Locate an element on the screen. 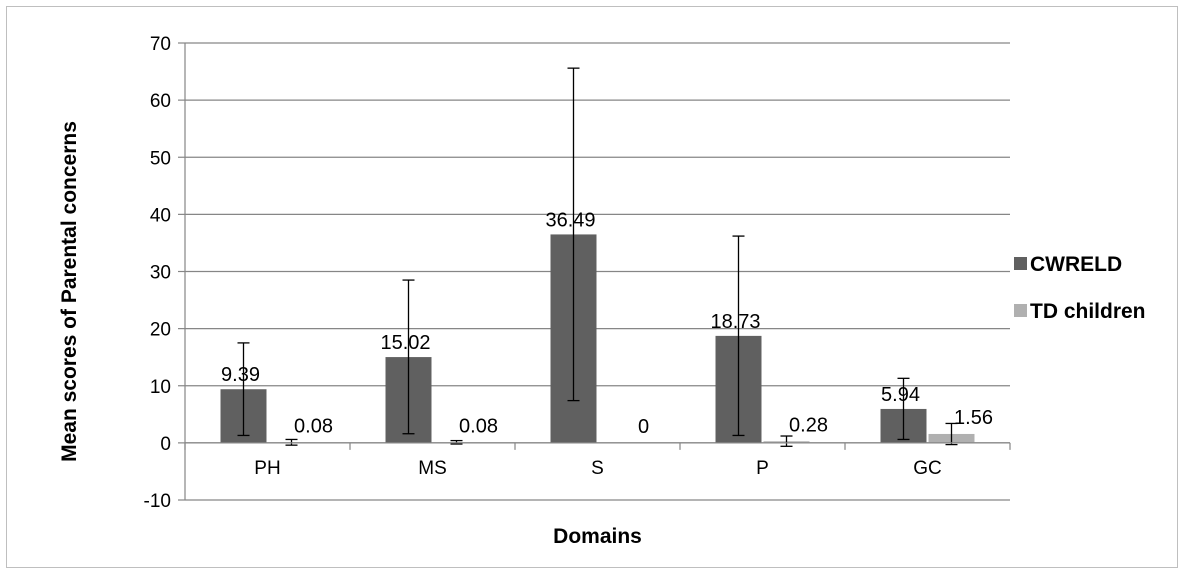  legend: CWRELD TD children is located at coordinates (1080, 288).